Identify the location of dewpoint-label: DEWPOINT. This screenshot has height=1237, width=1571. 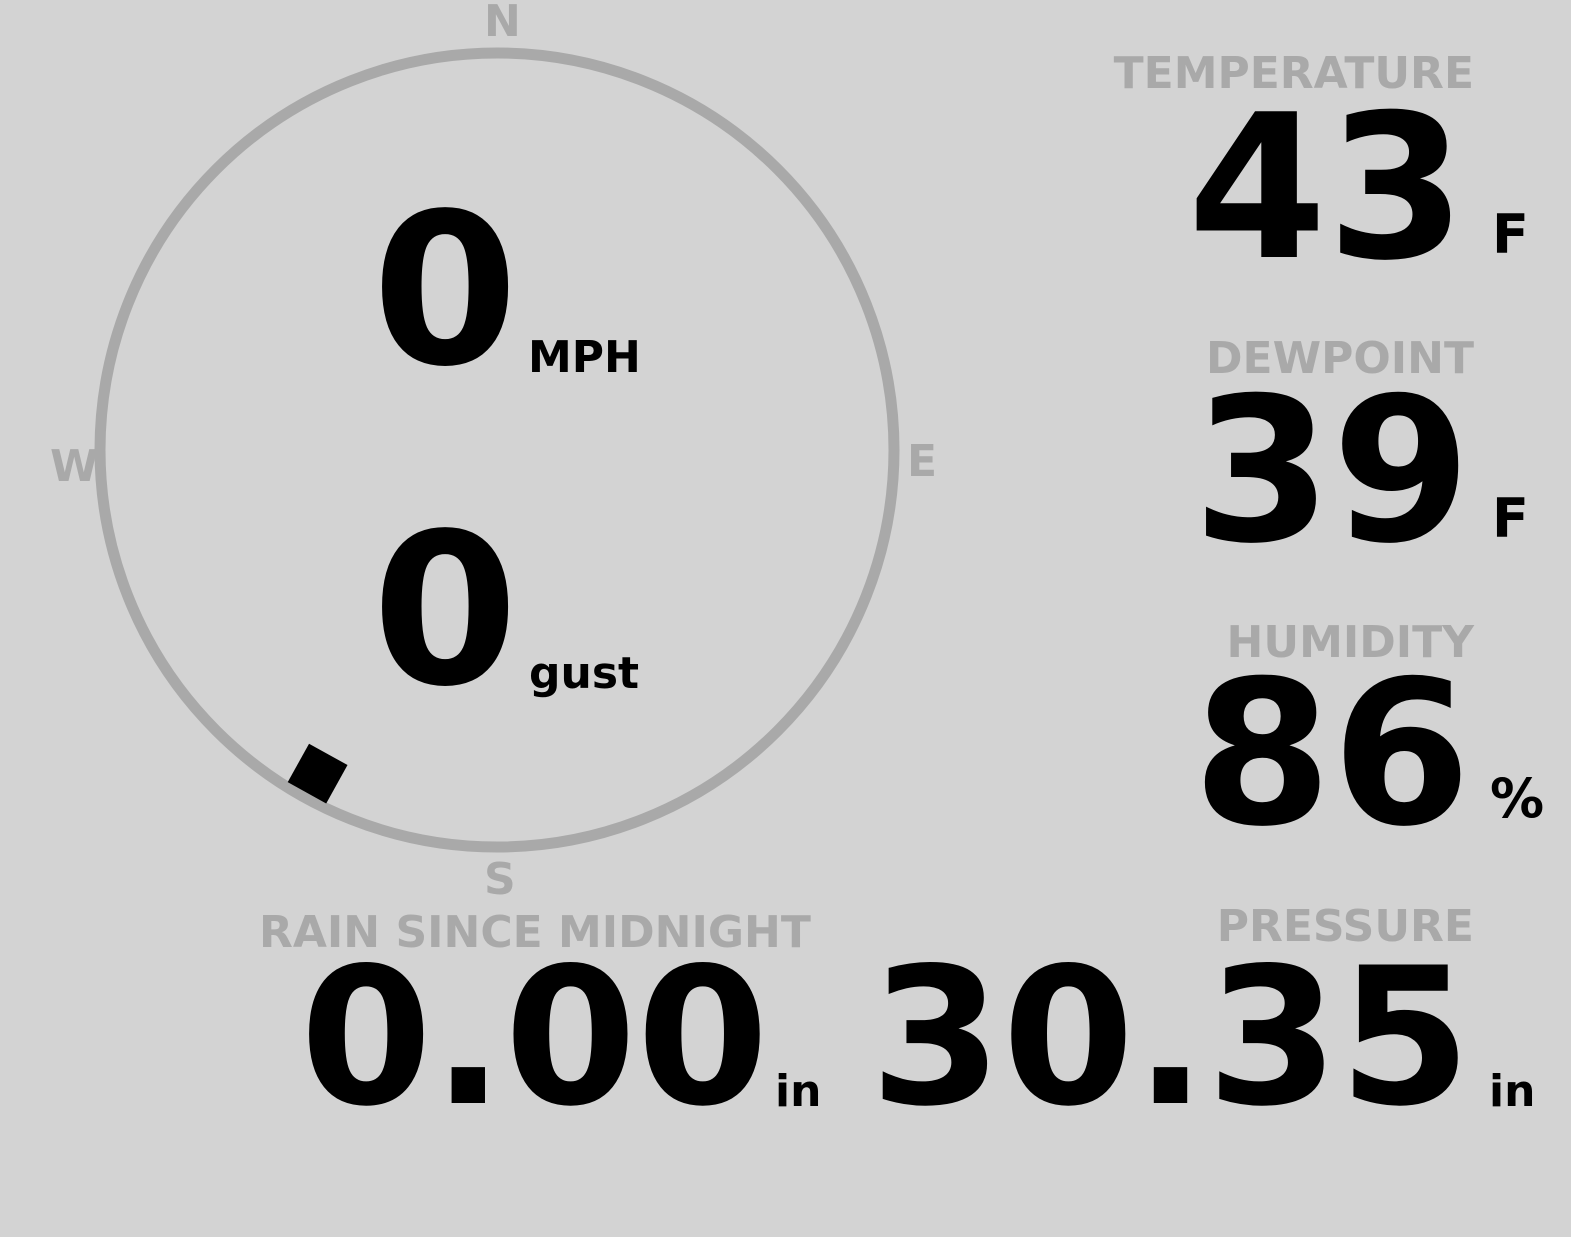
(1340, 358).